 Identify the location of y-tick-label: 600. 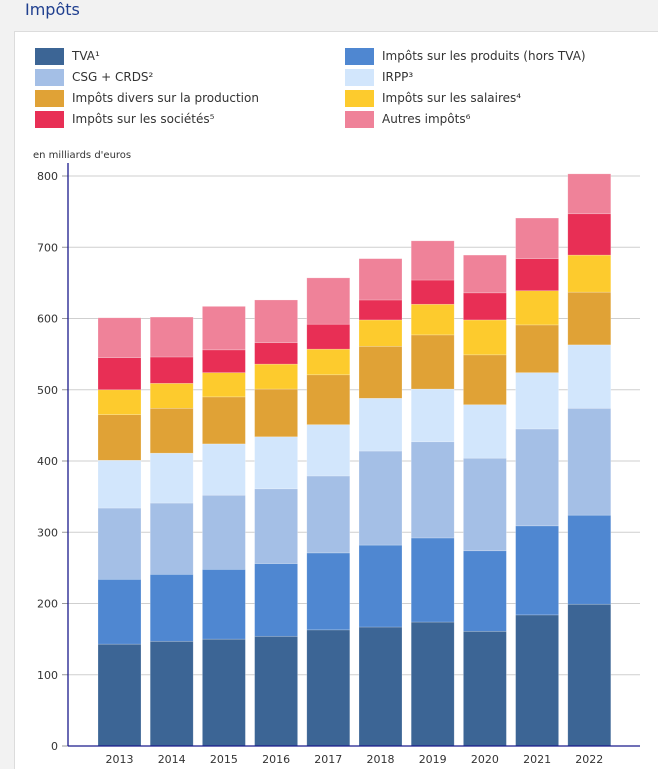
(47, 319).